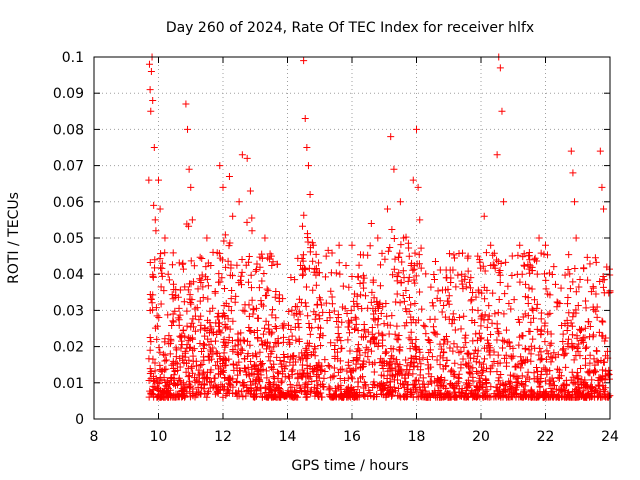 The width and height of the screenshot is (640, 480). Describe the element at coordinates (14, 238) in the screenshot. I see `y-axis-label: ROTI / TECUs` at that location.